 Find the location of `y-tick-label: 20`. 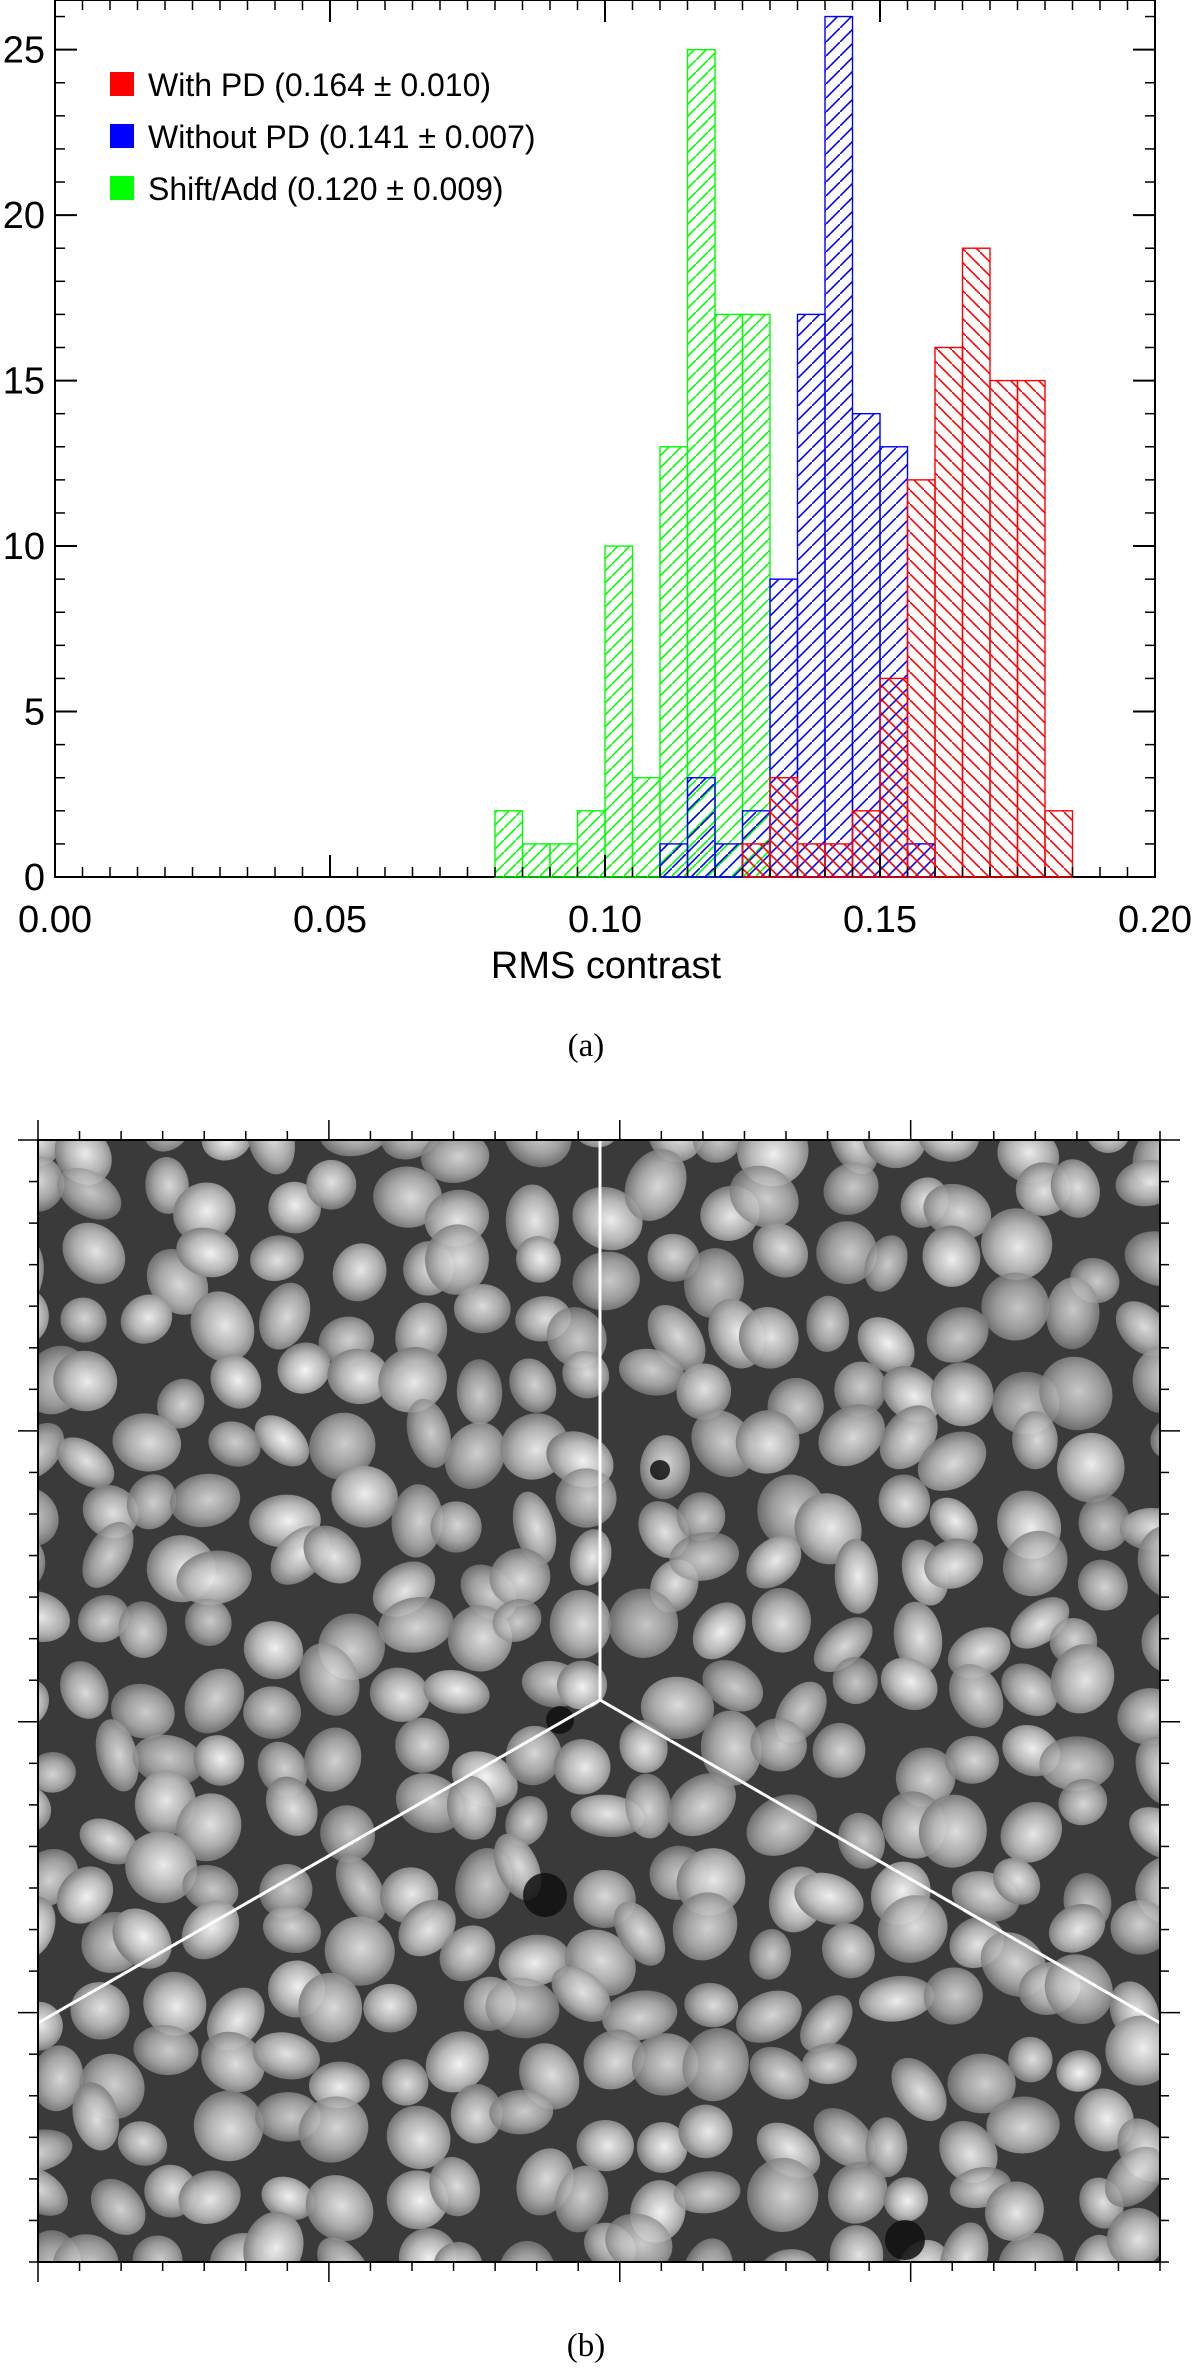

y-tick-label: 20 is located at coordinates (24, 216).